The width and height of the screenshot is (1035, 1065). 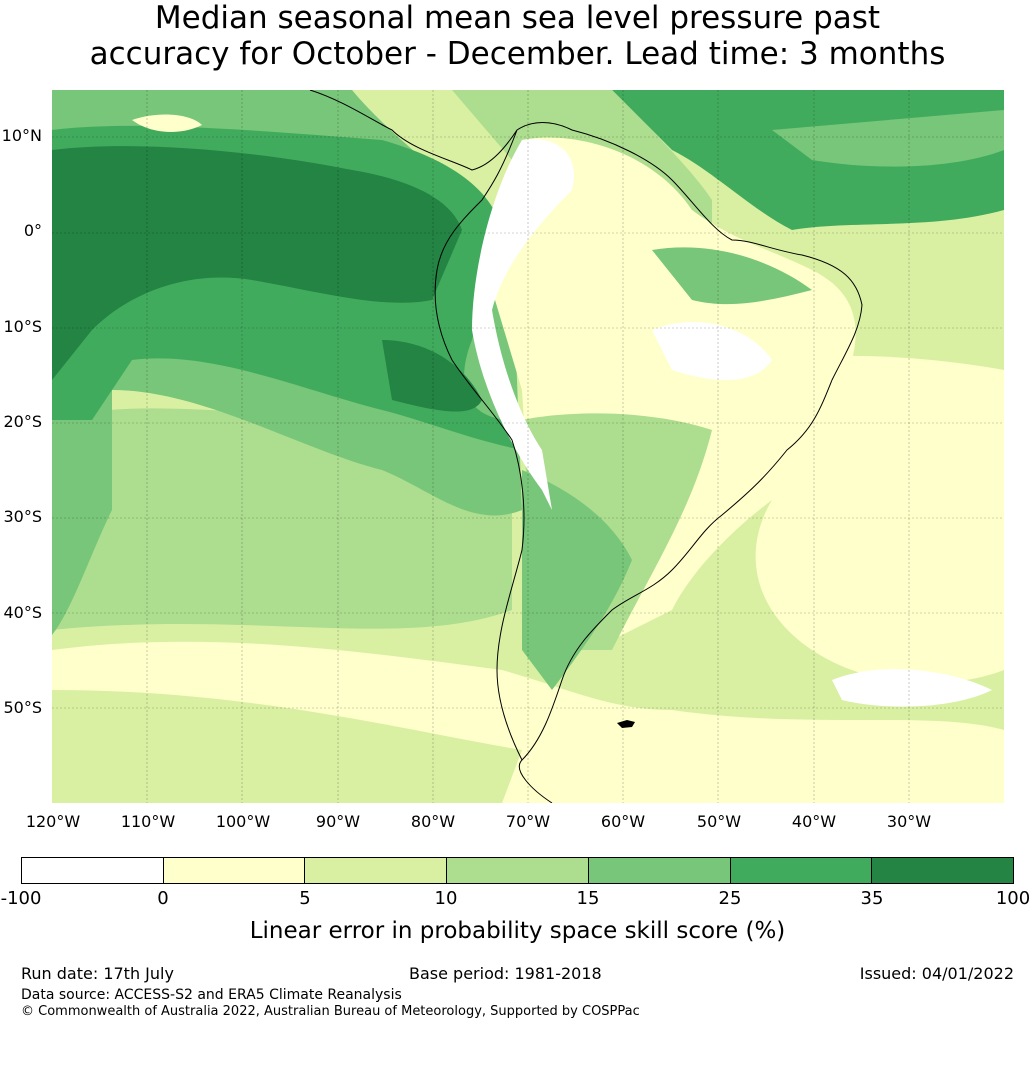 What do you see at coordinates (21, 135) in the screenshot?
I see `lat-label-10n: 10°N` at bounding box center [21, 135].